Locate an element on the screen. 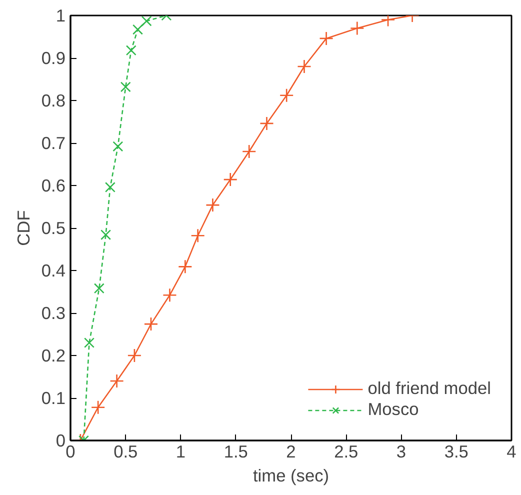 The width and height of the screenshot is (521, 495). x-tick-label: 1.5 is located at coordinates (236, 452).